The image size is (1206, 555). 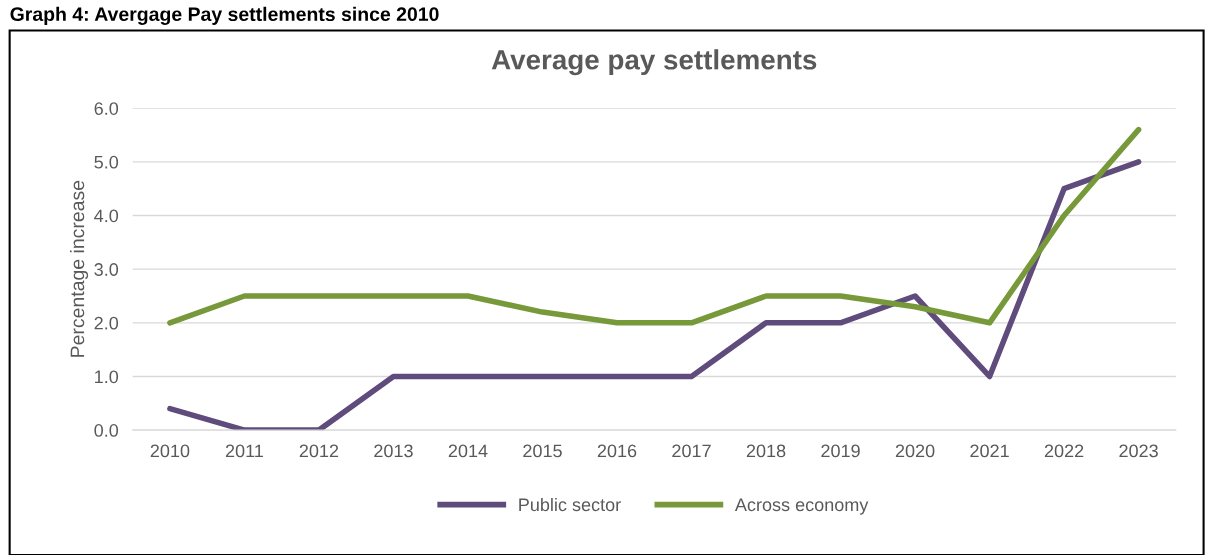 What do you see at coordinates (106, 216) in the screenshot?
I see `y-tick-label: 4.0` at bounding box center [106, 216].